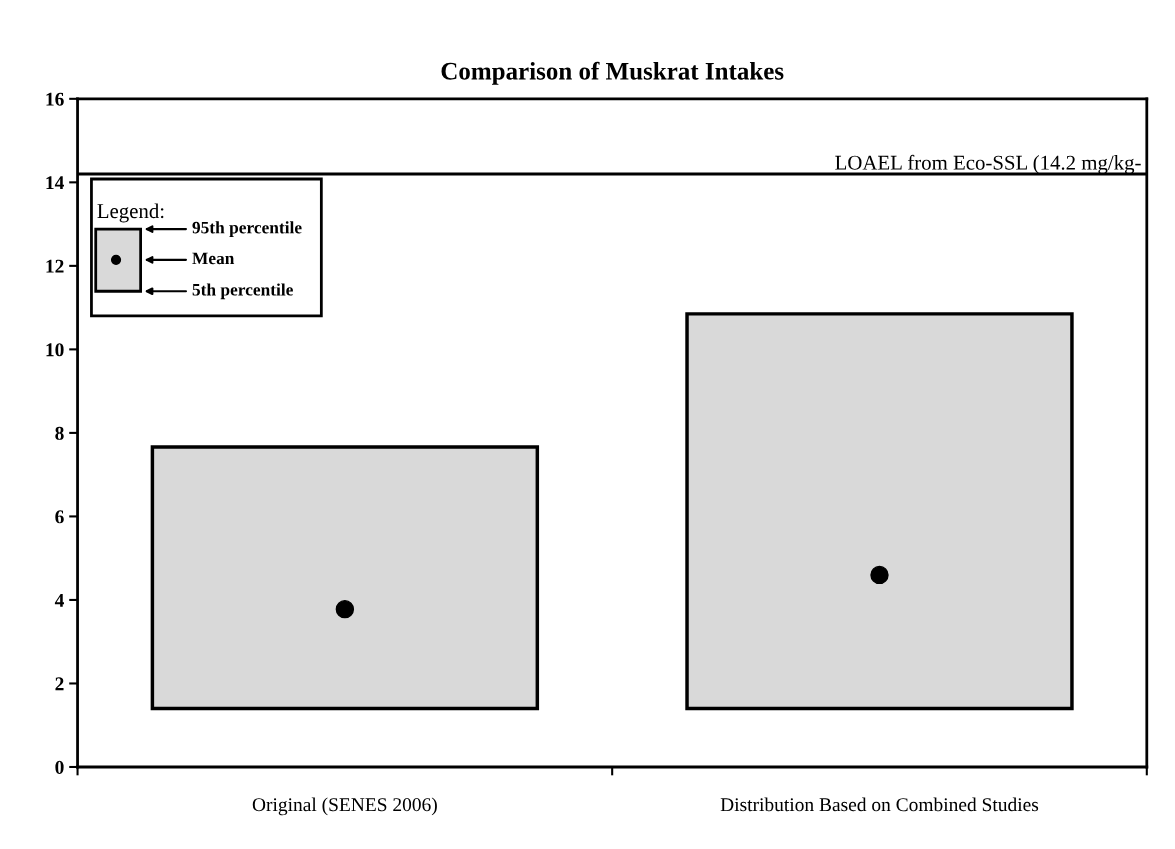 The width and height of the screenshot is (1175, 849). Describe the element at coordinates (59, 600) in the screenshot. I see `y-tick-label: 4` at that location.